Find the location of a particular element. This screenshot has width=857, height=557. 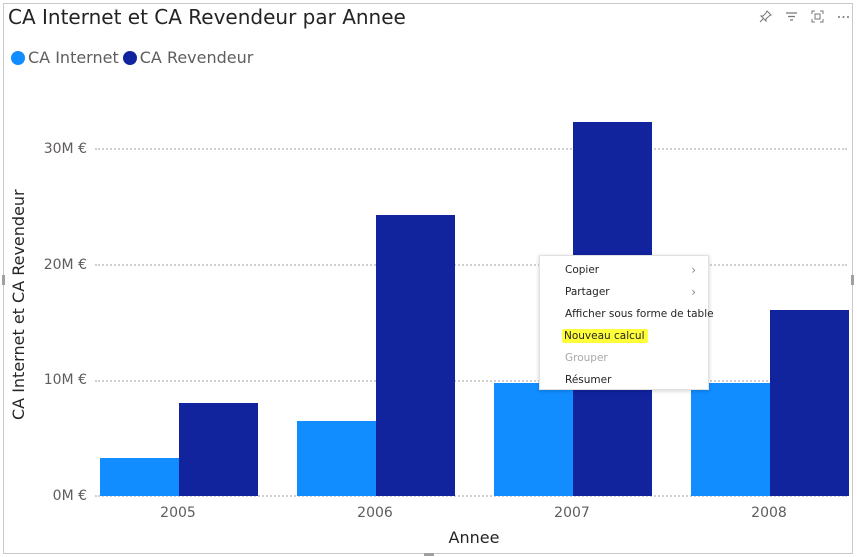

x-tick: 2007 is located at coordinates (572, 513).